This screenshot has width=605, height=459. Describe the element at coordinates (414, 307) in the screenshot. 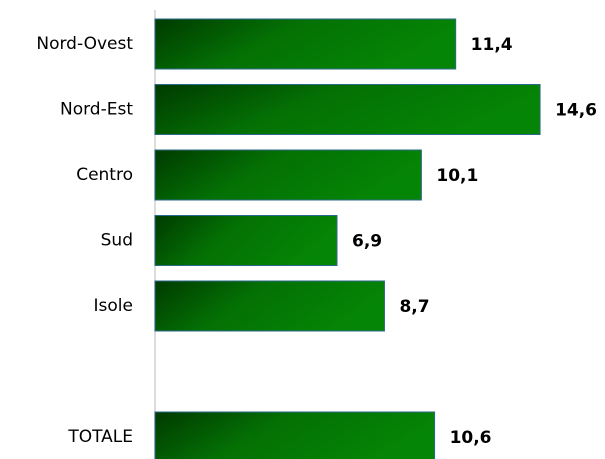

I see `value-label: 8,7` at that location.